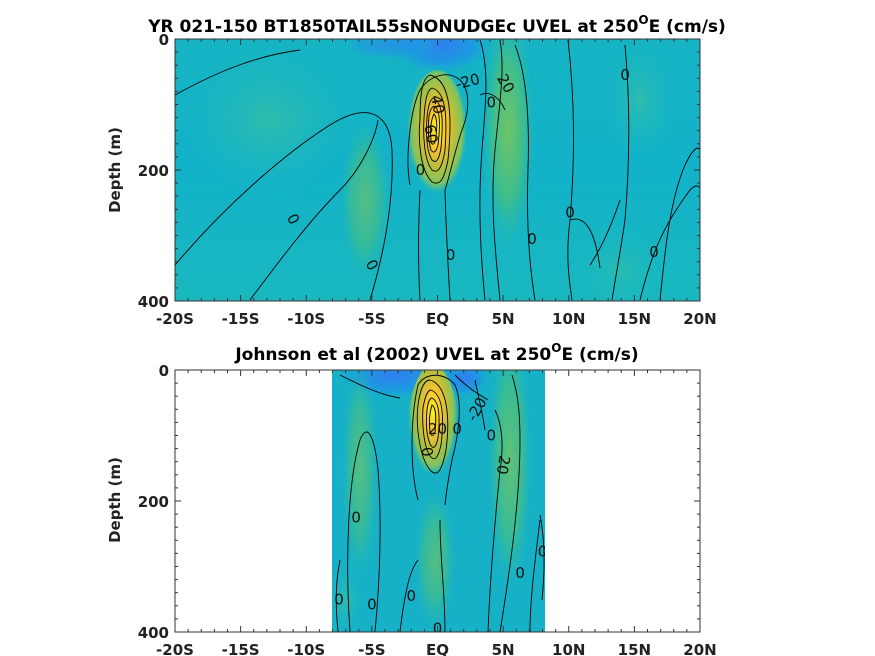 Image resolution: width=875 pixels, height=656 pixels. I want to click on bottom-x-tick-label: 15N, so click(634, 648).